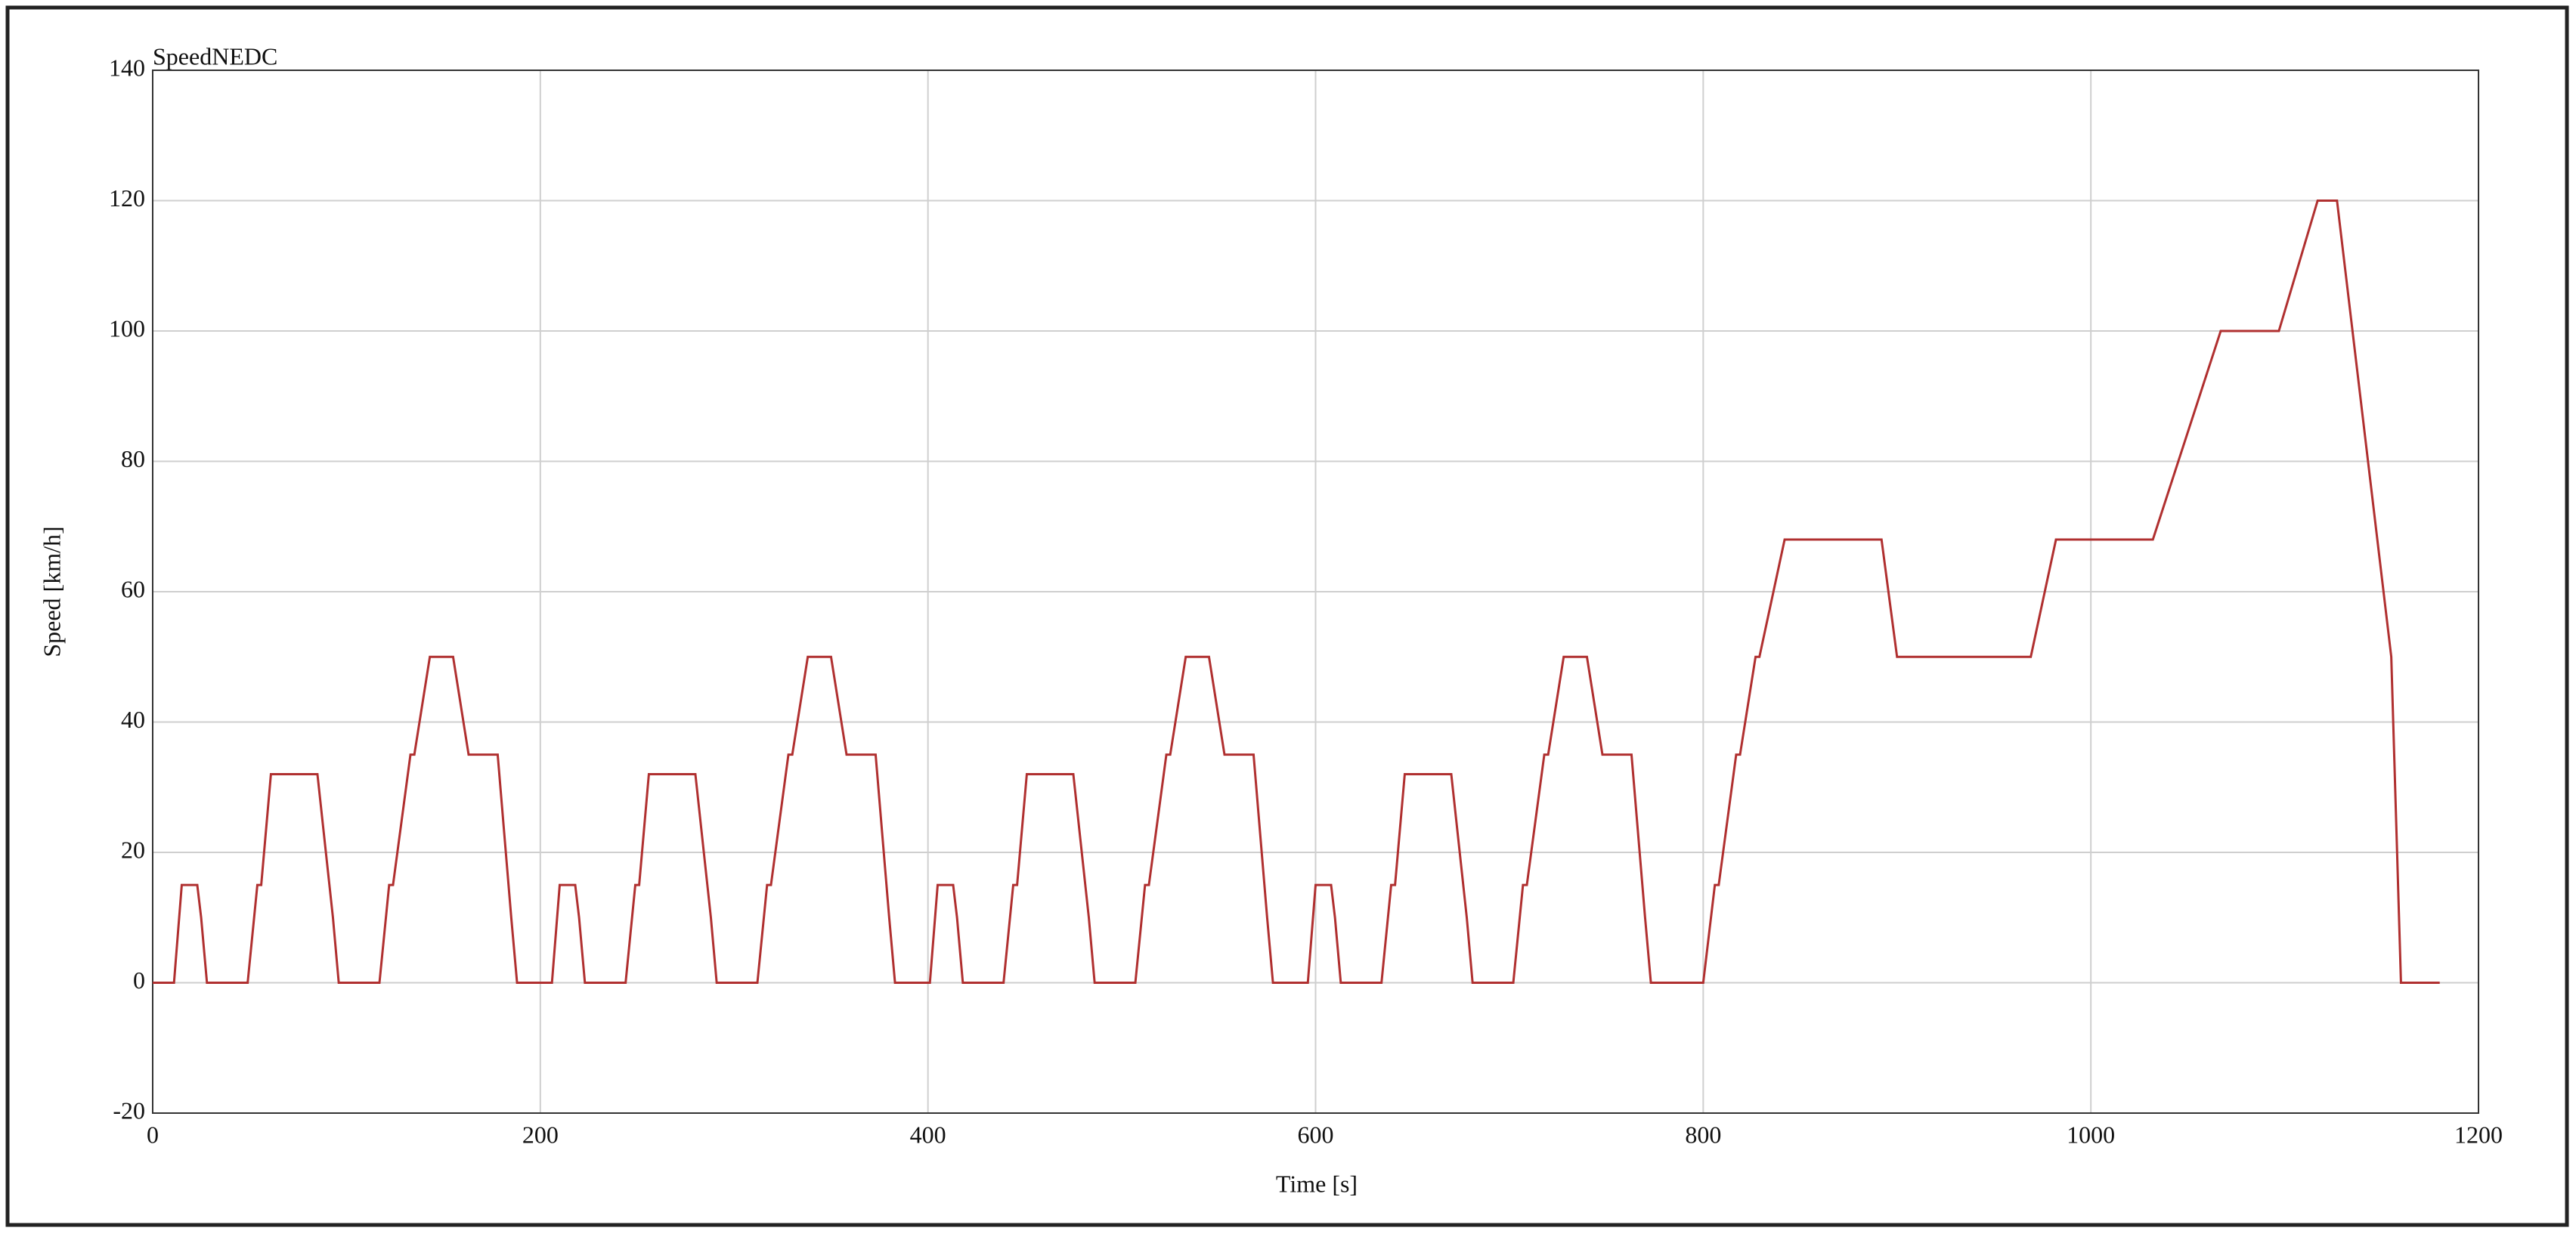  I want to click on x-tick-label: 600, so click(1316, 1134).